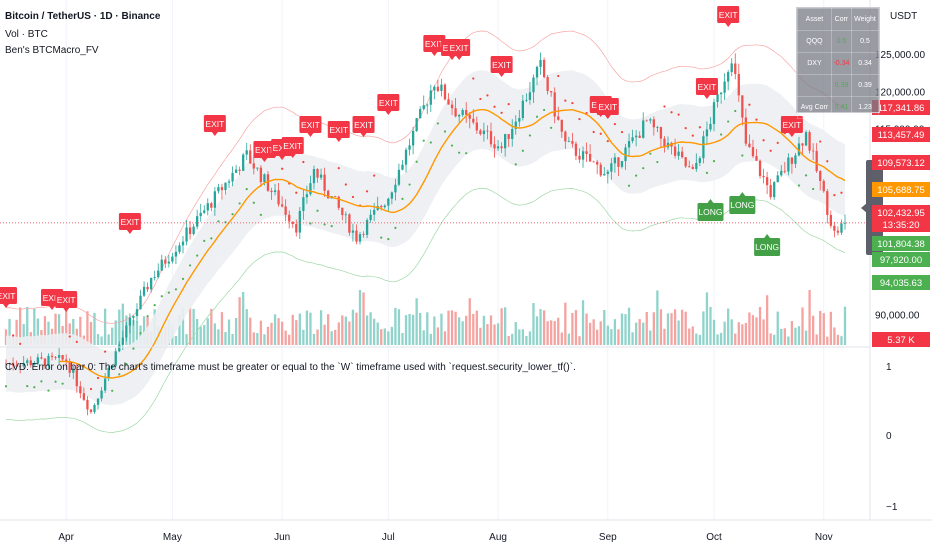 This screenshot has width=932, height=550. I want to click on price-tag: 5.37 K, so click(901, 339).